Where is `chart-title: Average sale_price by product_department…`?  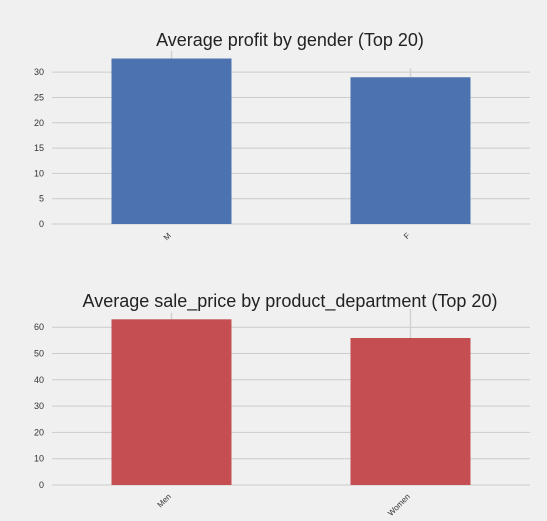 chart-title: Average sale_price by product_department… is located at coordinates (290, 301).